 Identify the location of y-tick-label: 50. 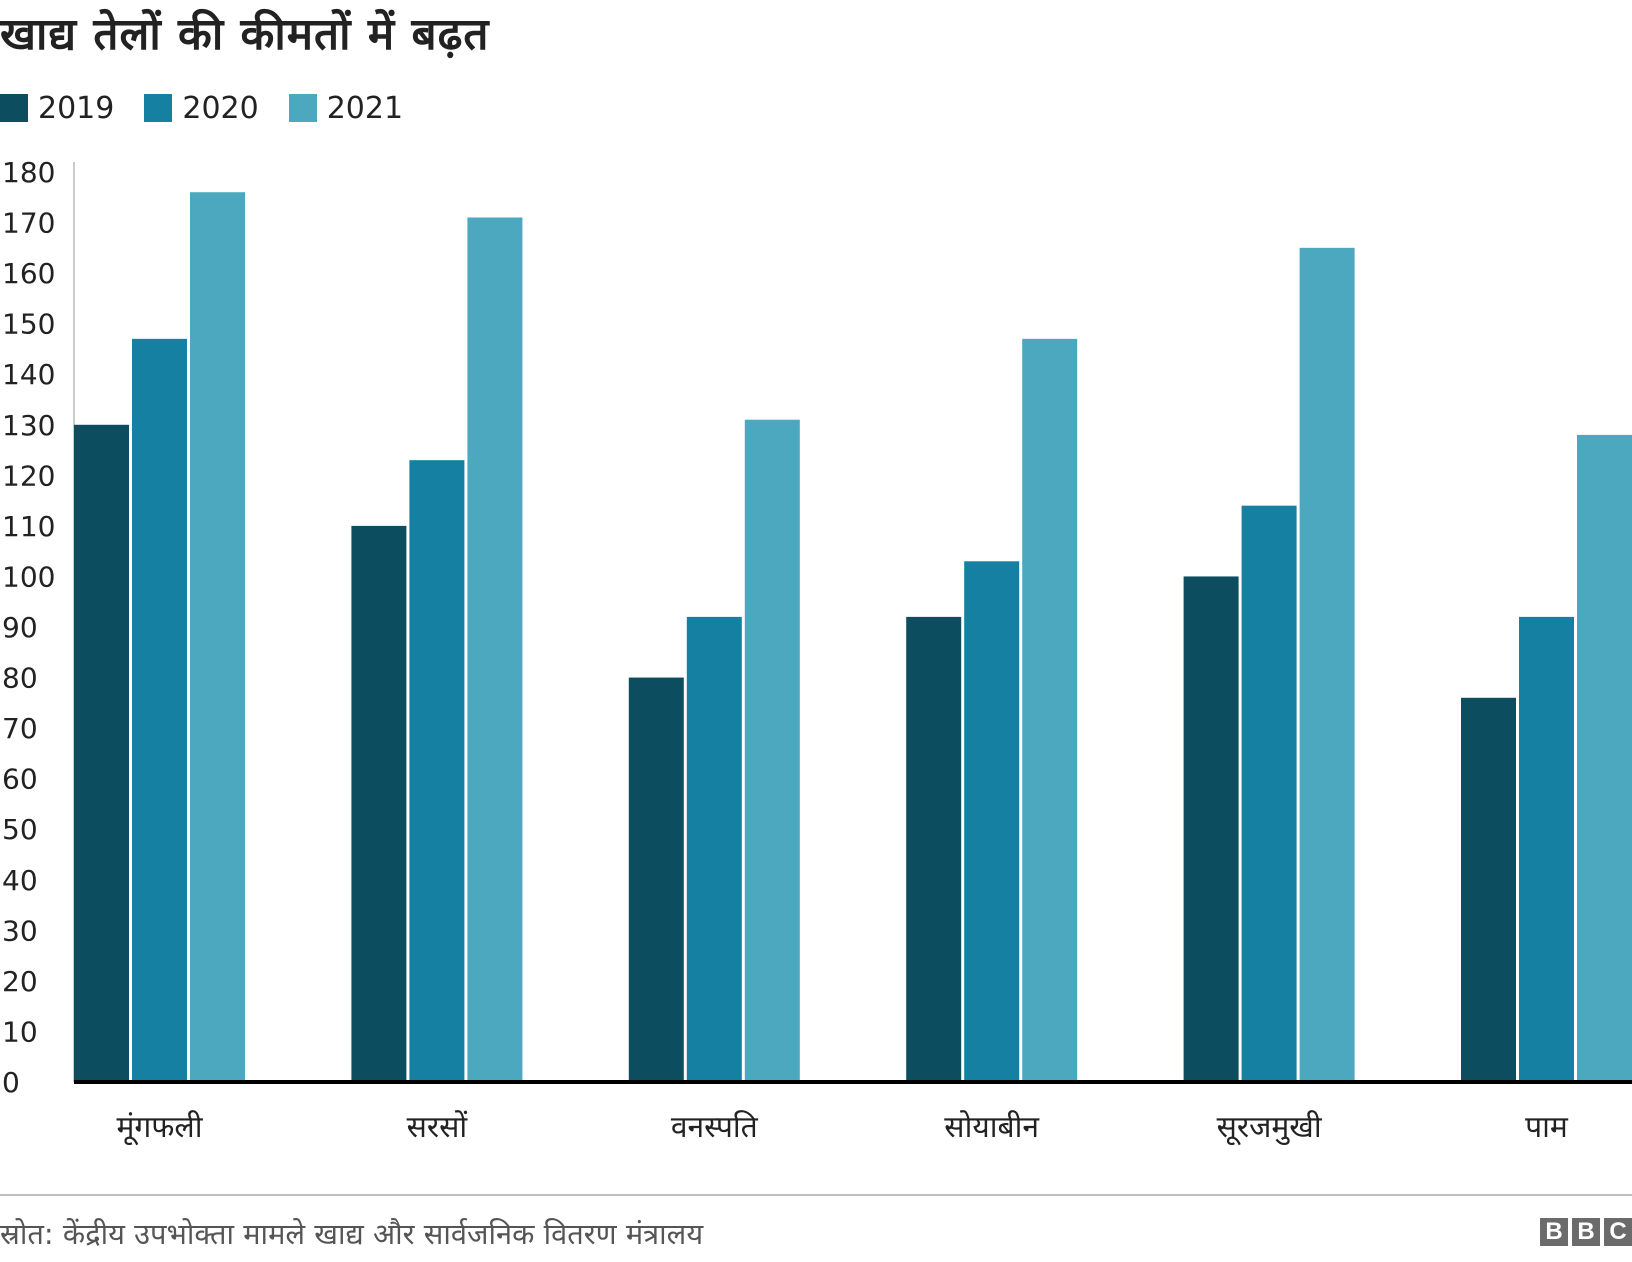
(20, 829).